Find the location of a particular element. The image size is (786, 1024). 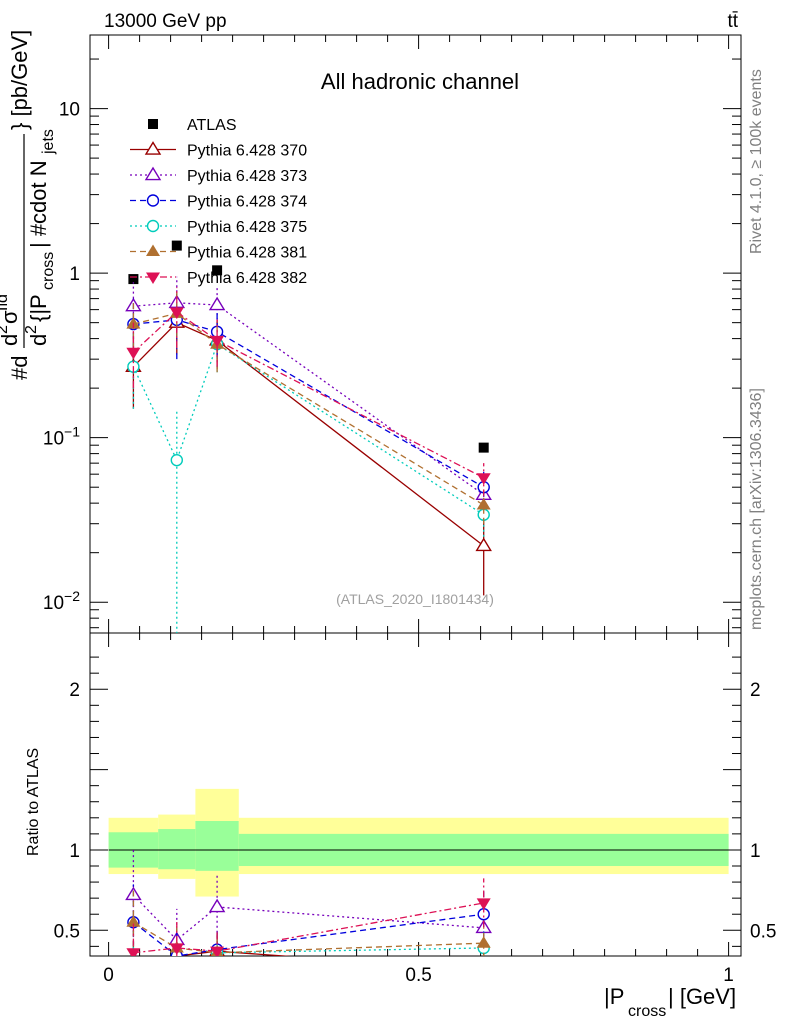

legend-label: Pythia 6.428 370 is located at coordinates (247, 151).